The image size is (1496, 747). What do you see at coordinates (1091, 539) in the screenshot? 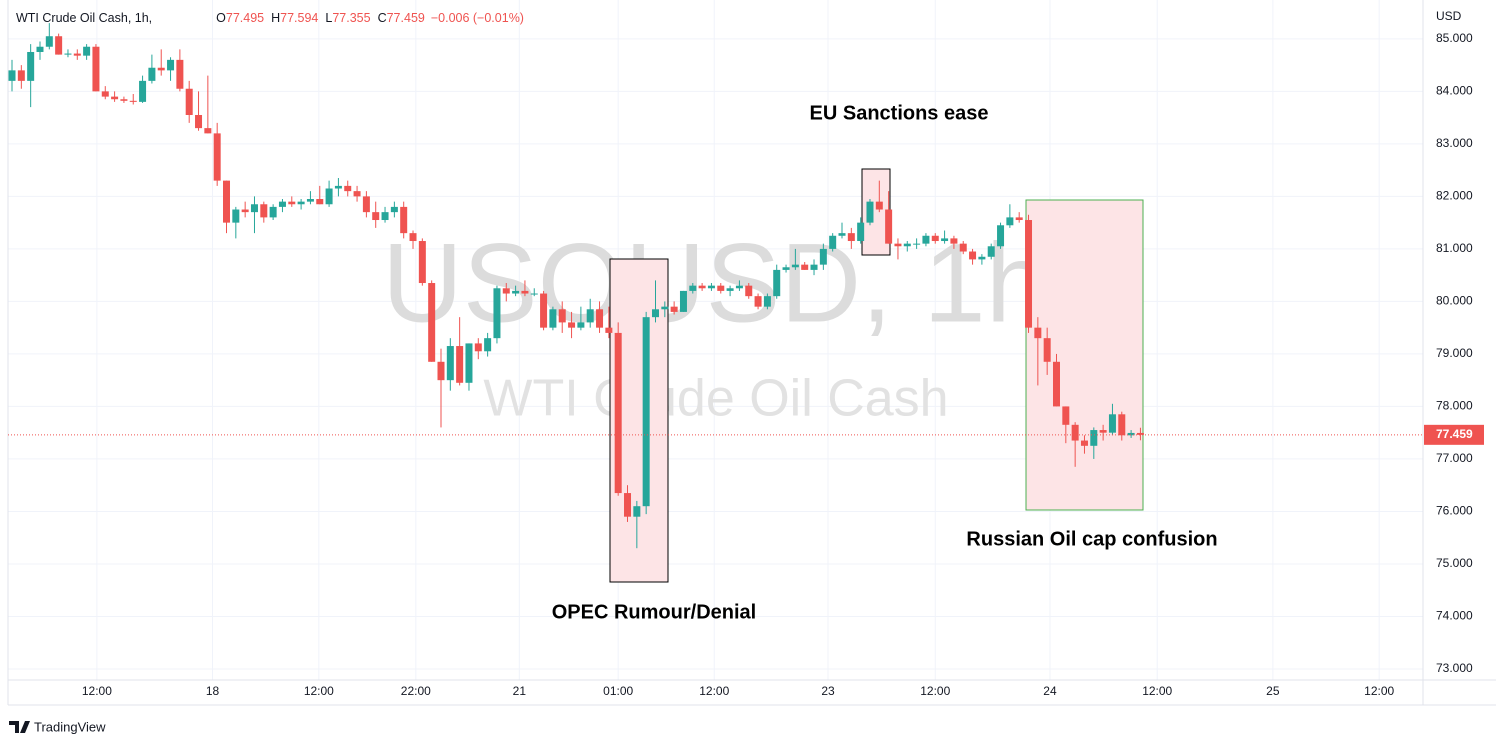
I see `annotation: Russian Oil cap confusion` at bounding box center [1091, 539].